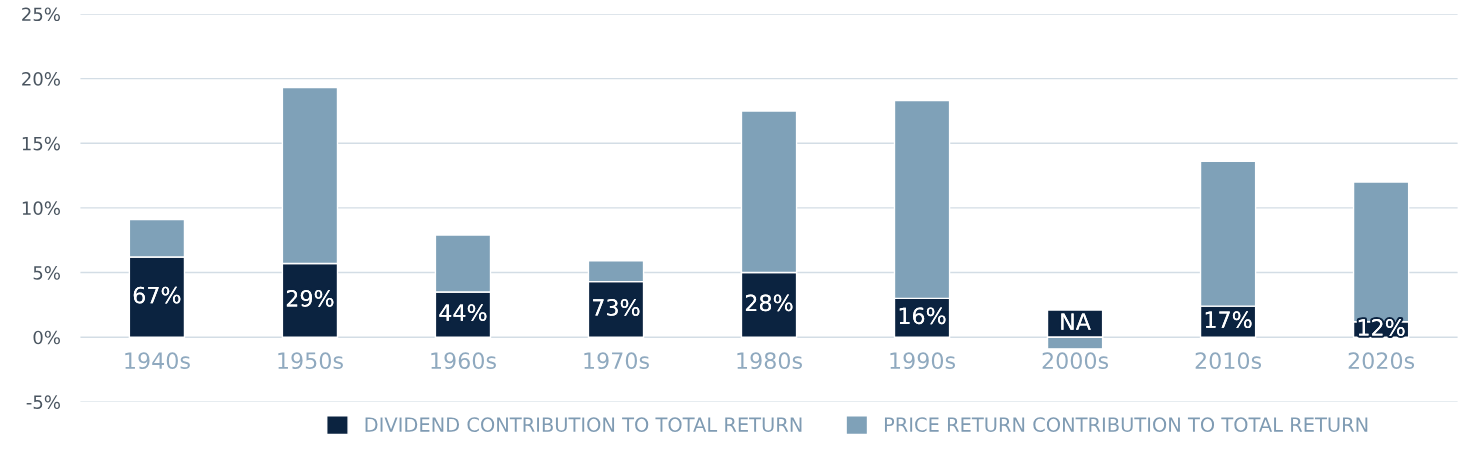 The width and height of the screenshot is (1462, 451). What do you see at coordinates (41, 143) in the screenshot?
I see `y-tick-label: 15%` at bounding box center [41, 143].